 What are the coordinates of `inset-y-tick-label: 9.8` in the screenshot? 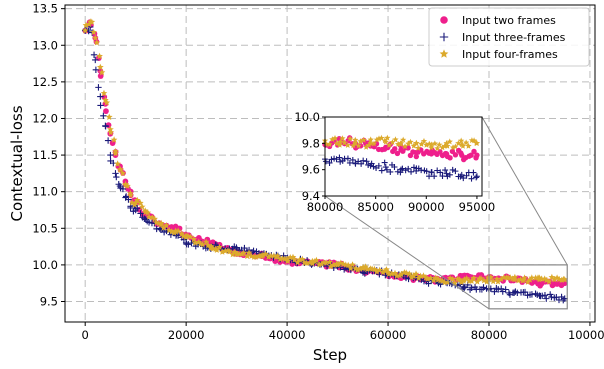 It's located at (311, 143).